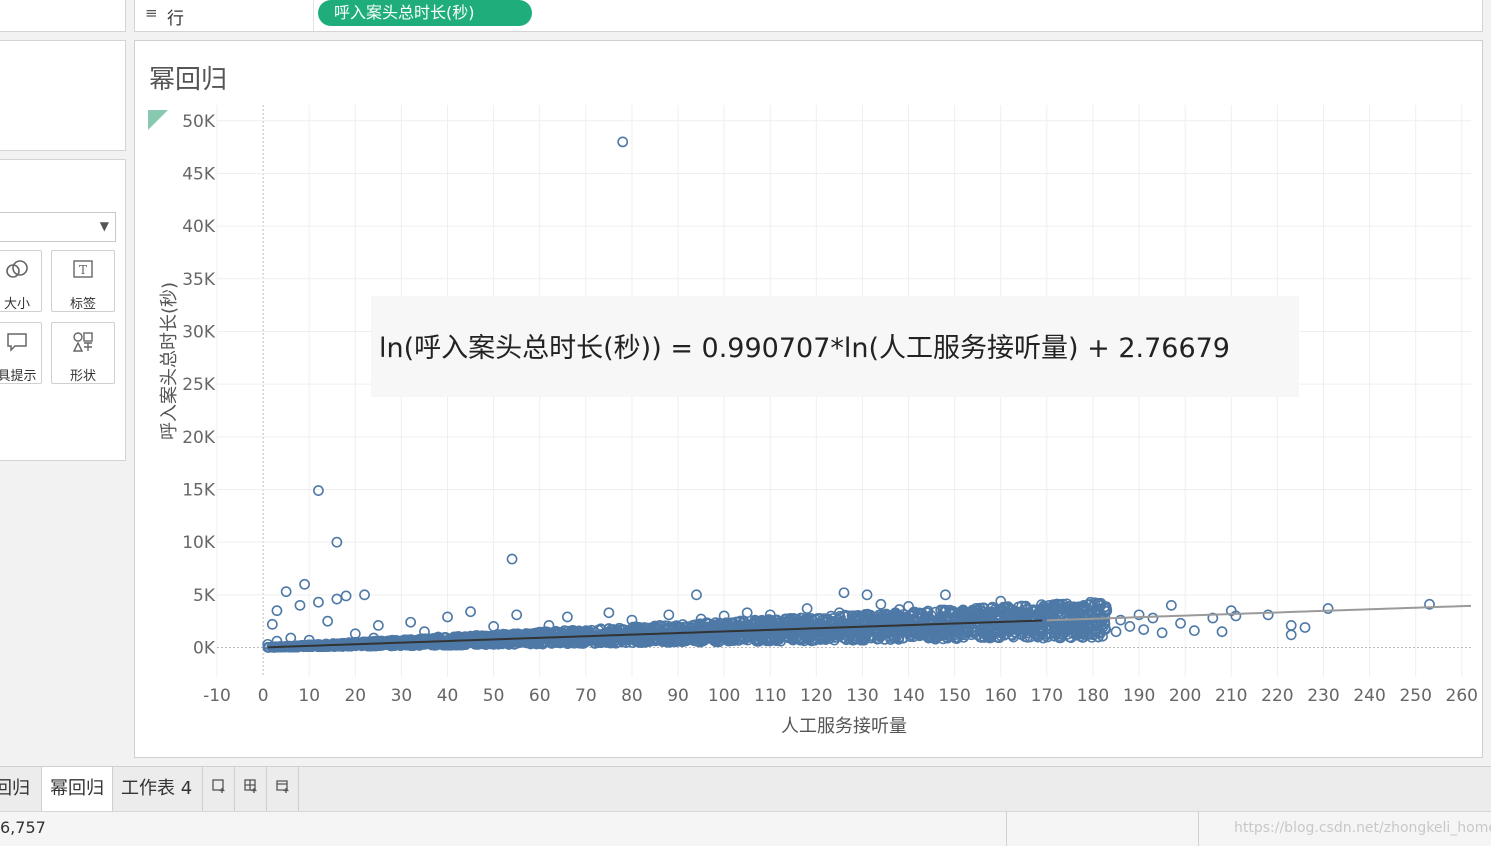  I want to click on chart-title: 幂回归, so click(188, 80).